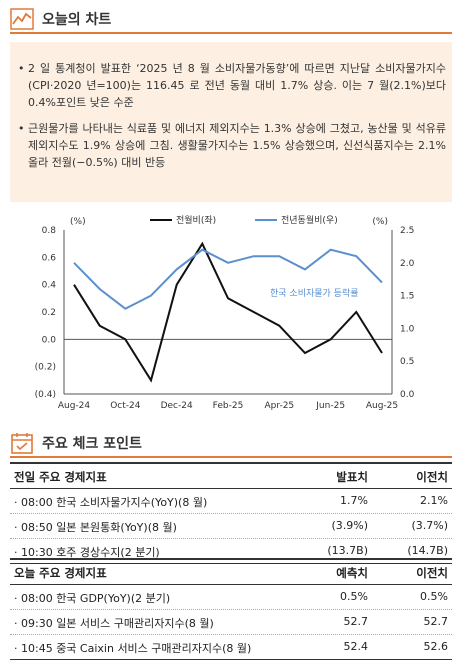  What do you see at coordinates (407, 231) in the screenshot?
I see `right-tick-label: 2.5` at bounding box center [407, 231].